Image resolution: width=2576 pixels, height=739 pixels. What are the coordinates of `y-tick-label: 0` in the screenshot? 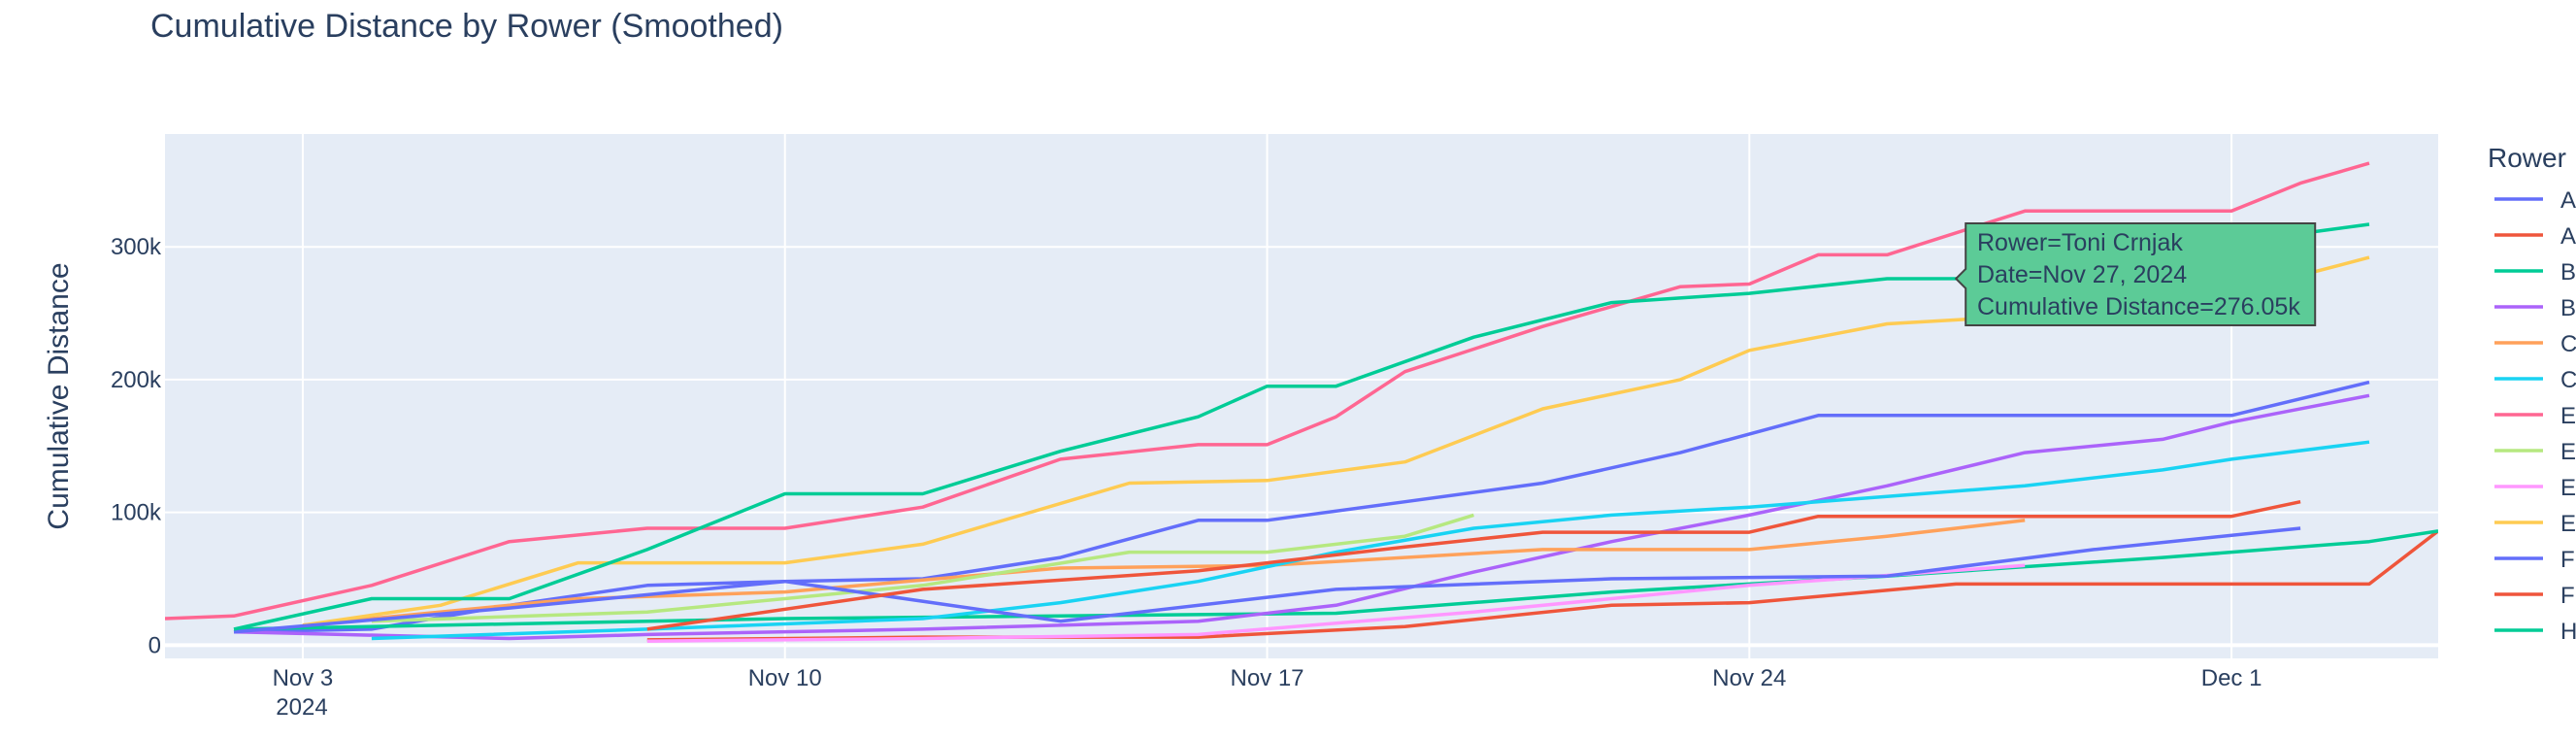 It's located at (155, 645).